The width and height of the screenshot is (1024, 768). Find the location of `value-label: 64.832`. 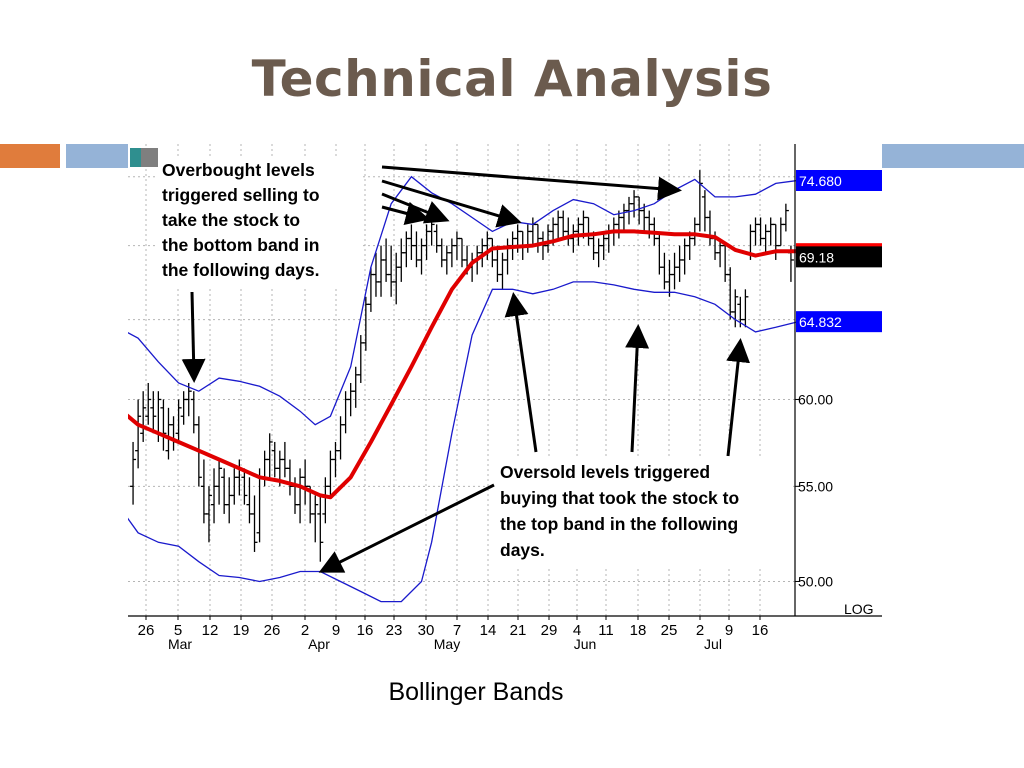

value-label: 64.832 is located at coordinates (839, 322).